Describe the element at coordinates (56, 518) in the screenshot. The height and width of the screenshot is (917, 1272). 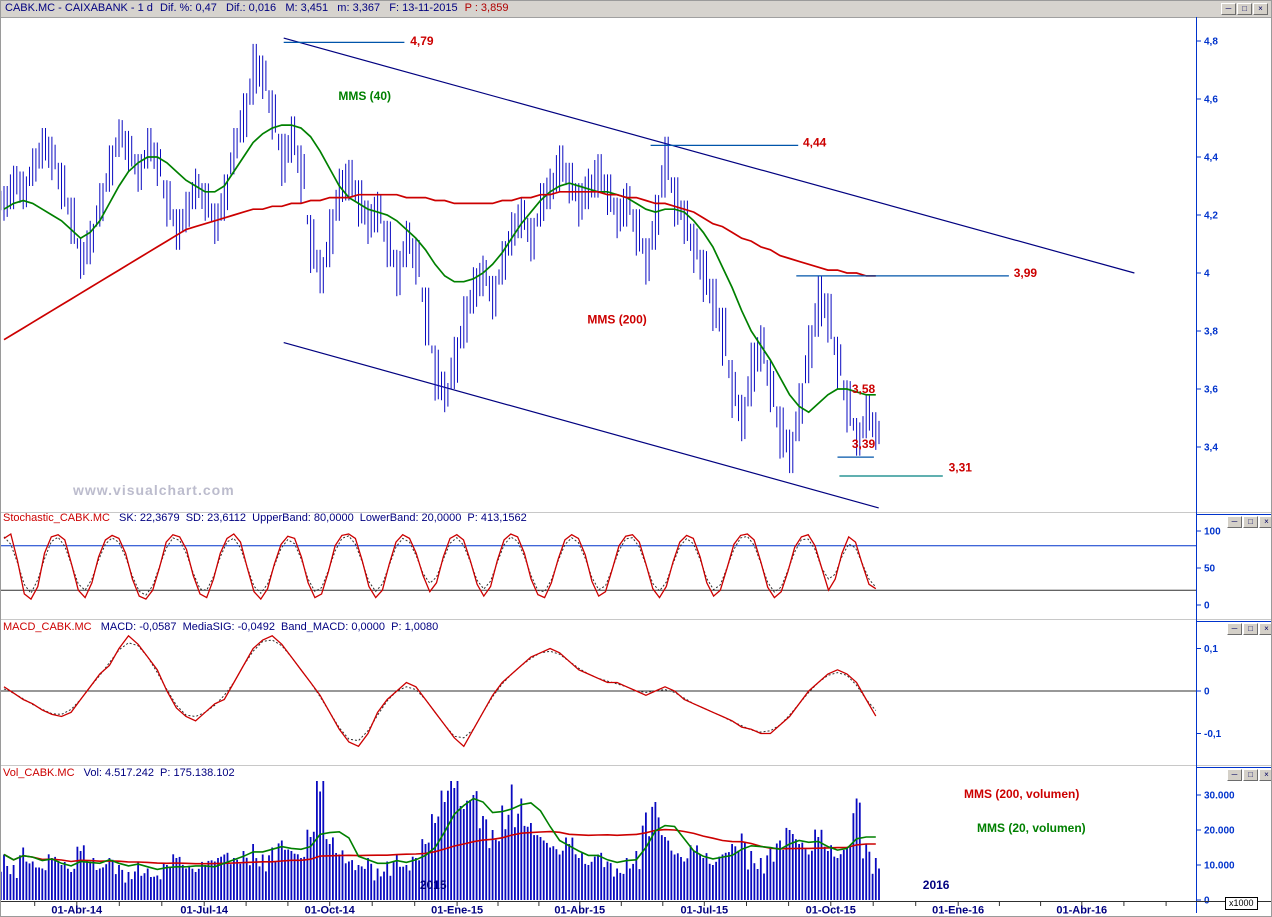
I see `stochastic-indicator-name: Stochastic_CABK.MC` at that location.